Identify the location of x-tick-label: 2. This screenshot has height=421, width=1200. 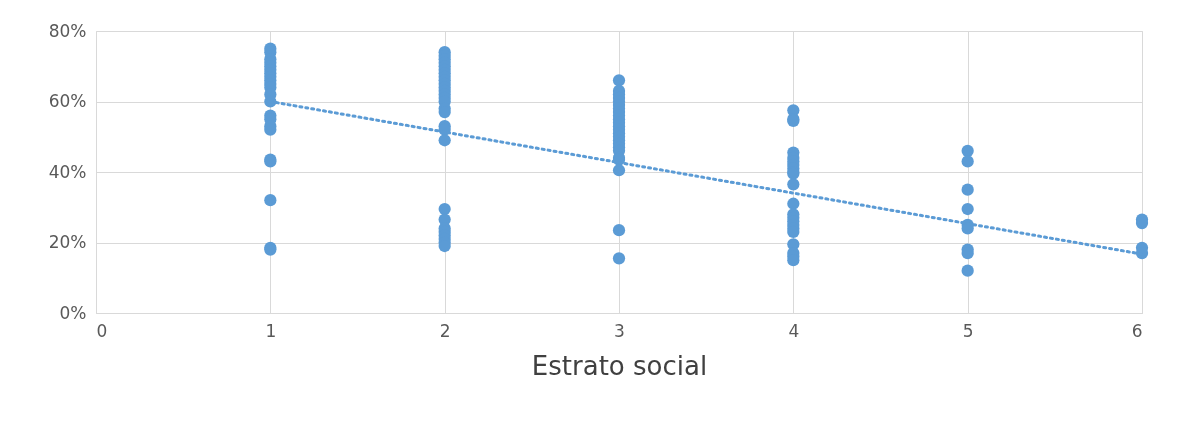
(445, 330).